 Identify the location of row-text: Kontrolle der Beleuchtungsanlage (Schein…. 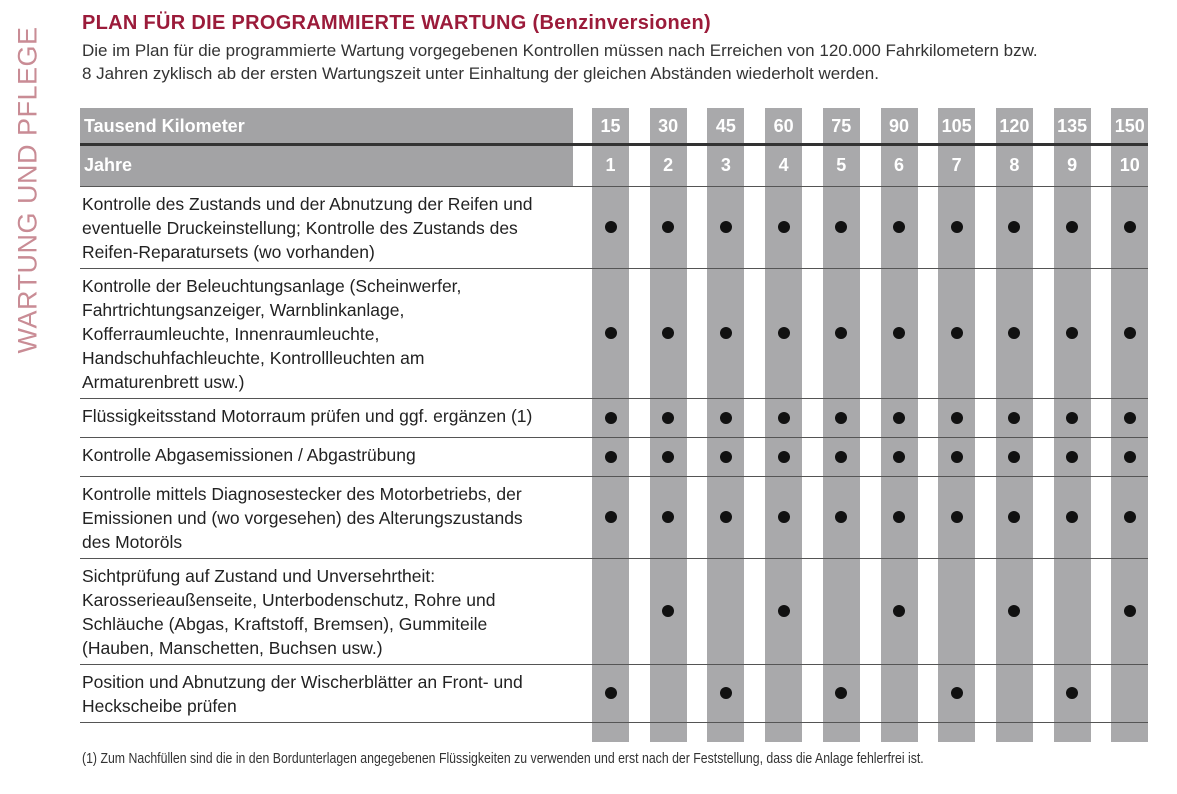
(272, 286).